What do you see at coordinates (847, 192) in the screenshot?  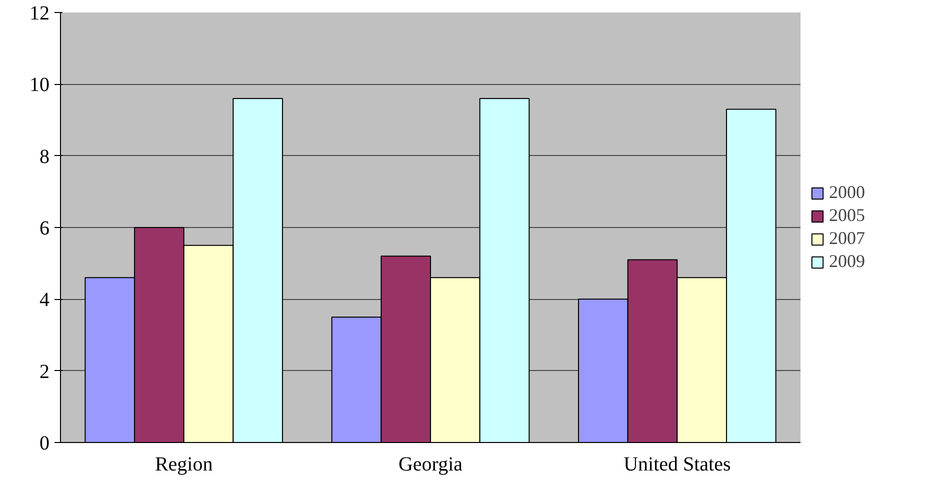 I see `legend-label: 2000` at bounding box center [847, 192].